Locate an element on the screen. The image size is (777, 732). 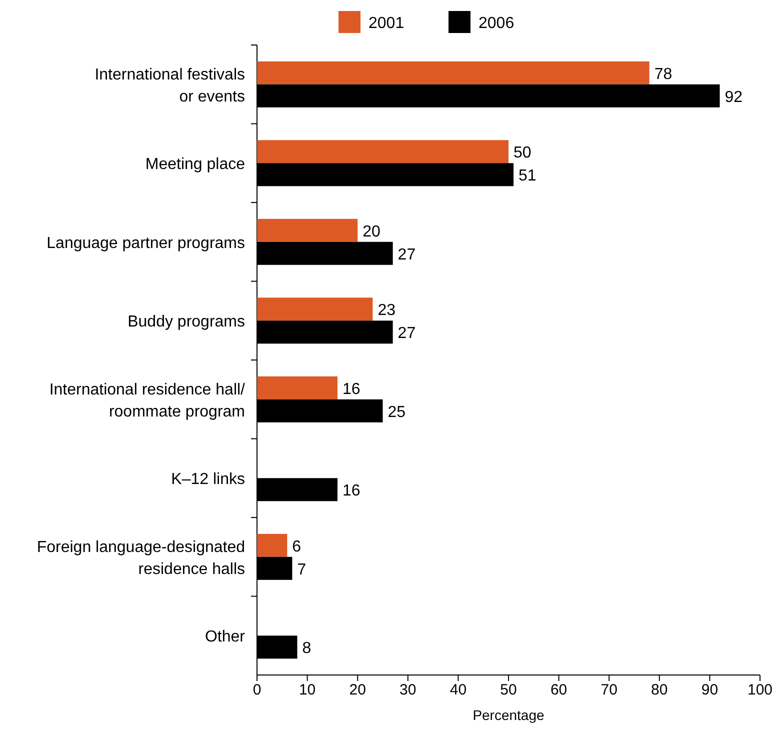
y-tick-label: Other is located at coordinates (225, 637).